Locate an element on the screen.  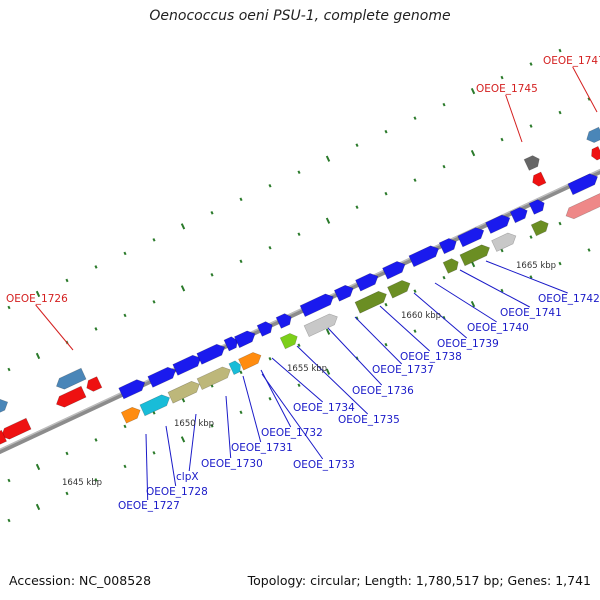
gene-label: clpX is located at coordinates (187, 477).